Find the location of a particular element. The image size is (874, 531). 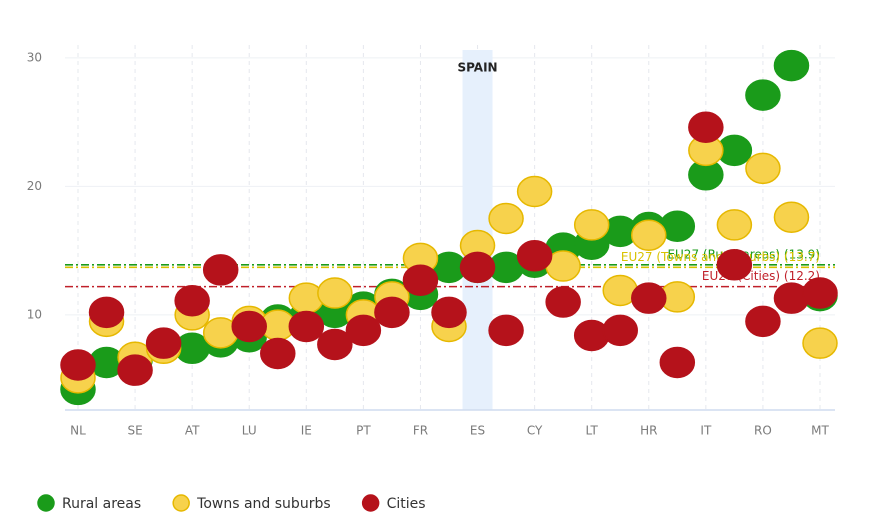

y-tick-label: 20 is located at coordinates (34, 186).